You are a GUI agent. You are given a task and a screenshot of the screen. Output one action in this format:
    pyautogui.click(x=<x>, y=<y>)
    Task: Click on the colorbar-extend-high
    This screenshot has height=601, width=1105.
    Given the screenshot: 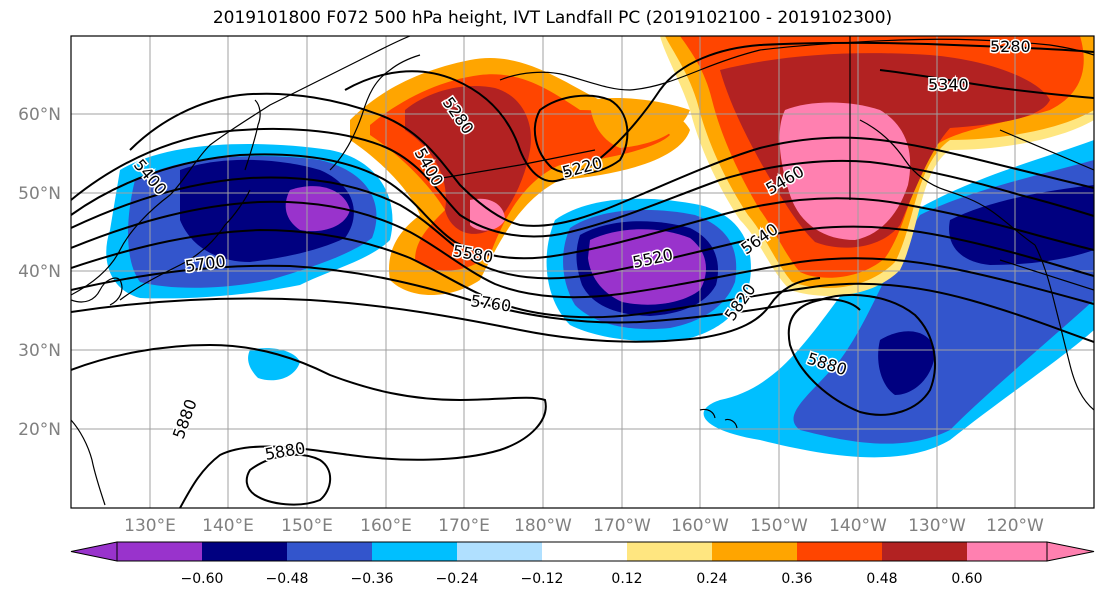 What is the action you would take?
    pyautogui.click(x=1070, y=551)
    